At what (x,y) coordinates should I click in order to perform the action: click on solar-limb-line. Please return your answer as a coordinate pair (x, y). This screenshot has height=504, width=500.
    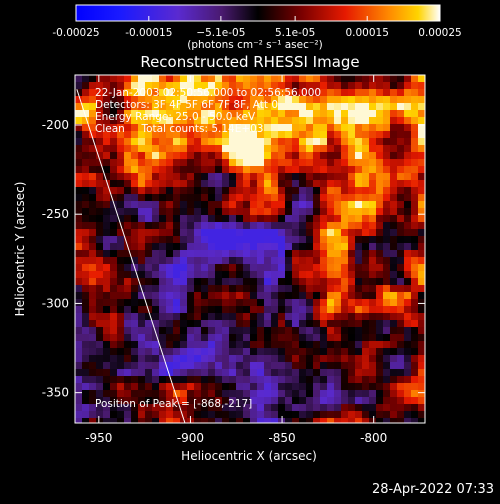
    Looking at the image, I should click on (131, 256).